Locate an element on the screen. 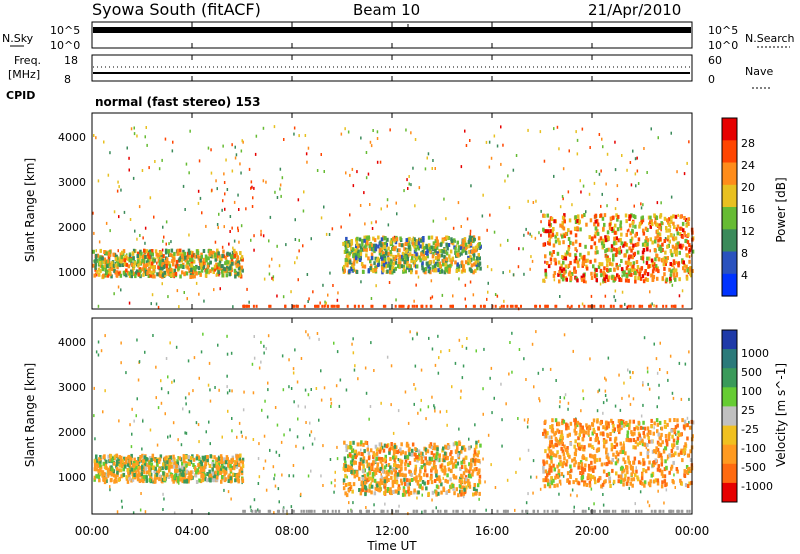  velocity-cell-2088 is located at coordinates (656, 448).